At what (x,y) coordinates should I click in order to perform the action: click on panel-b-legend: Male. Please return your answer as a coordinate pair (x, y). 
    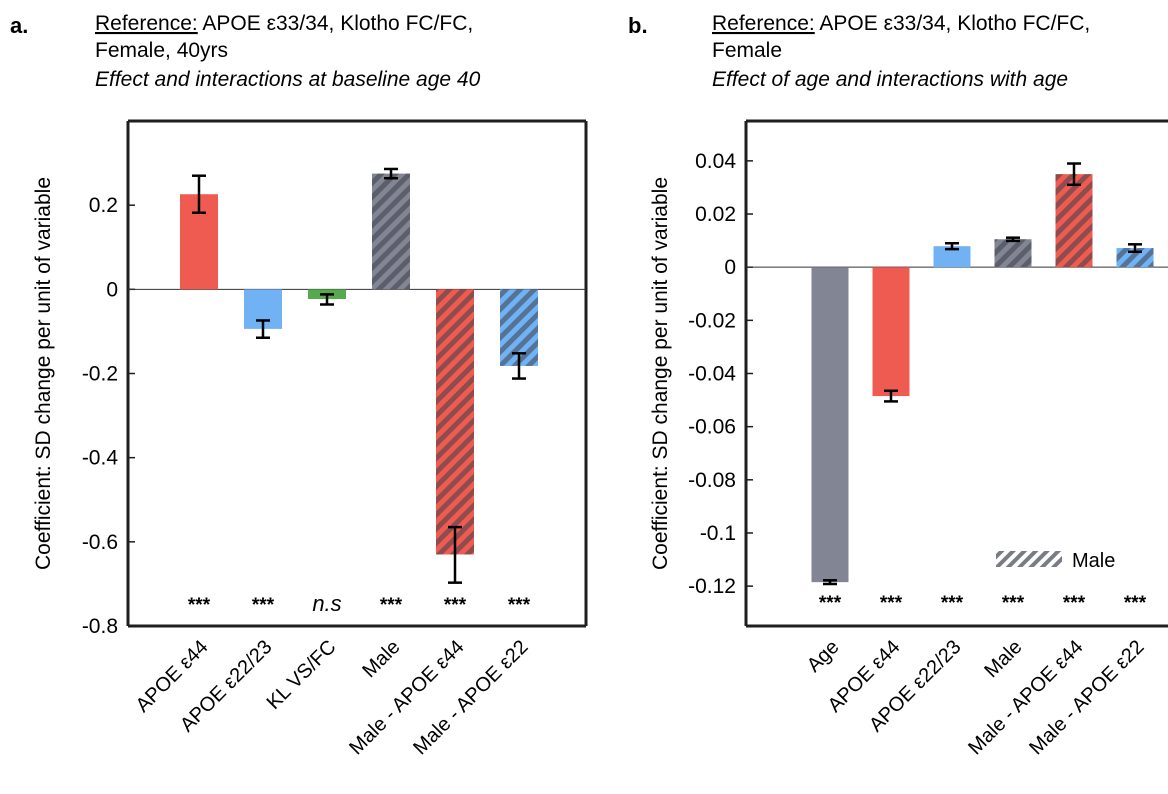
    Looking at the image, I should click on (1055, 561).